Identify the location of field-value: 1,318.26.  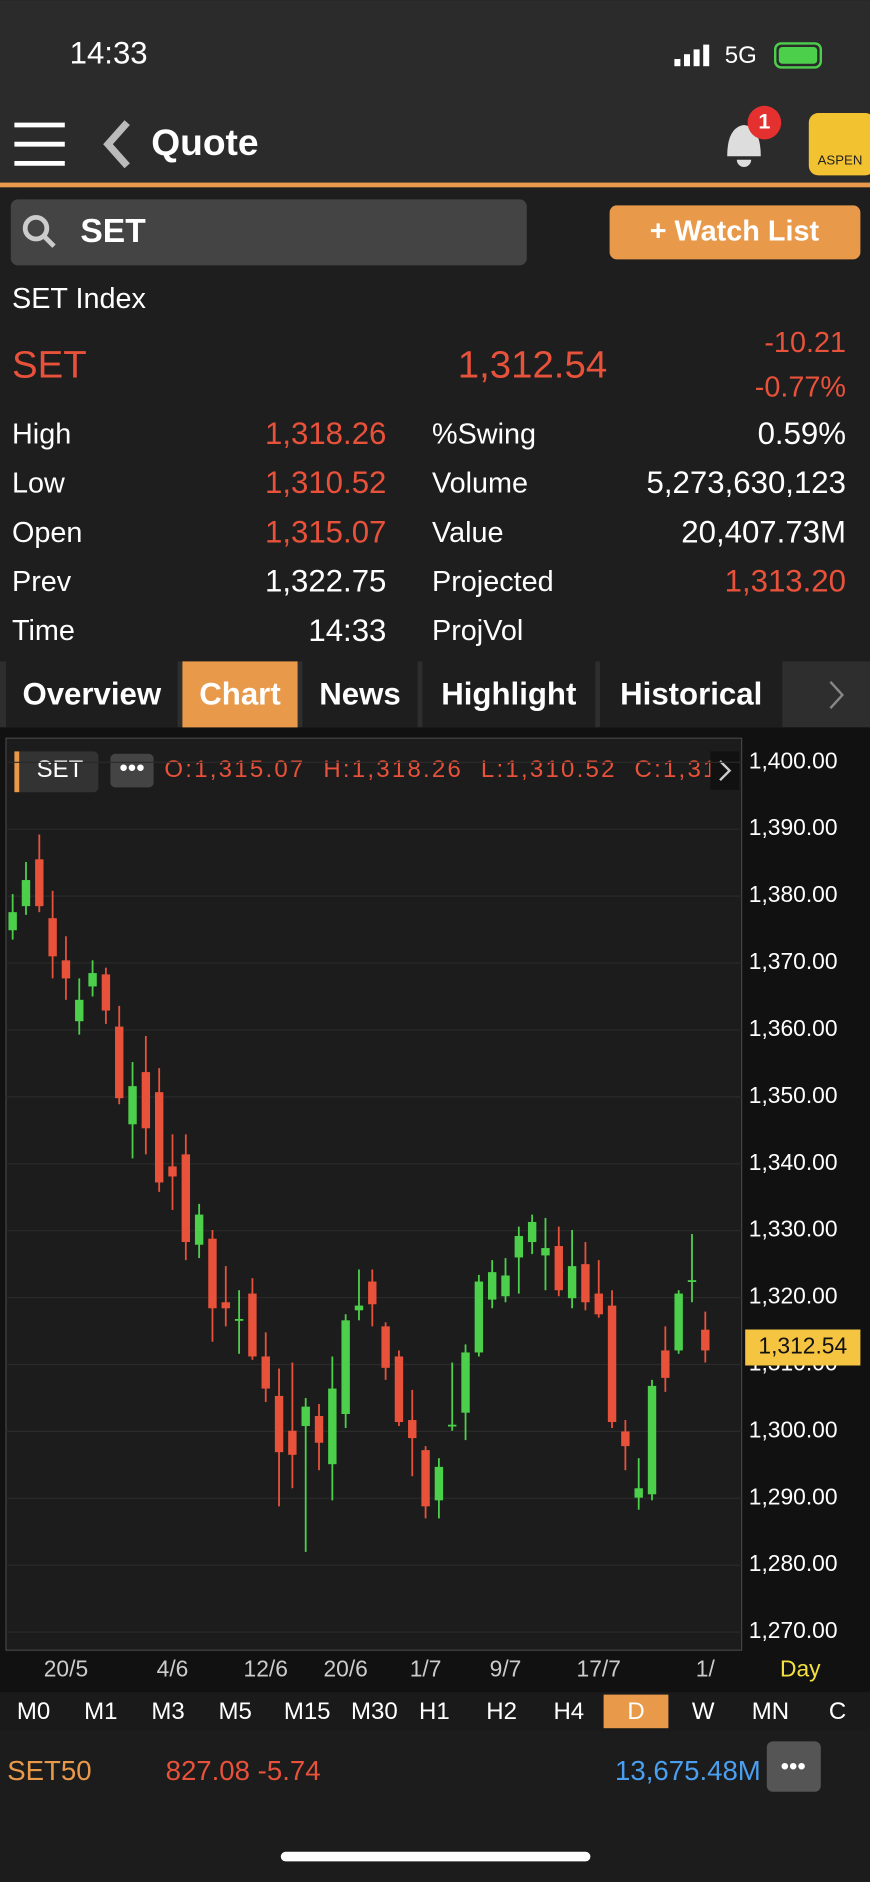
(325, 433).